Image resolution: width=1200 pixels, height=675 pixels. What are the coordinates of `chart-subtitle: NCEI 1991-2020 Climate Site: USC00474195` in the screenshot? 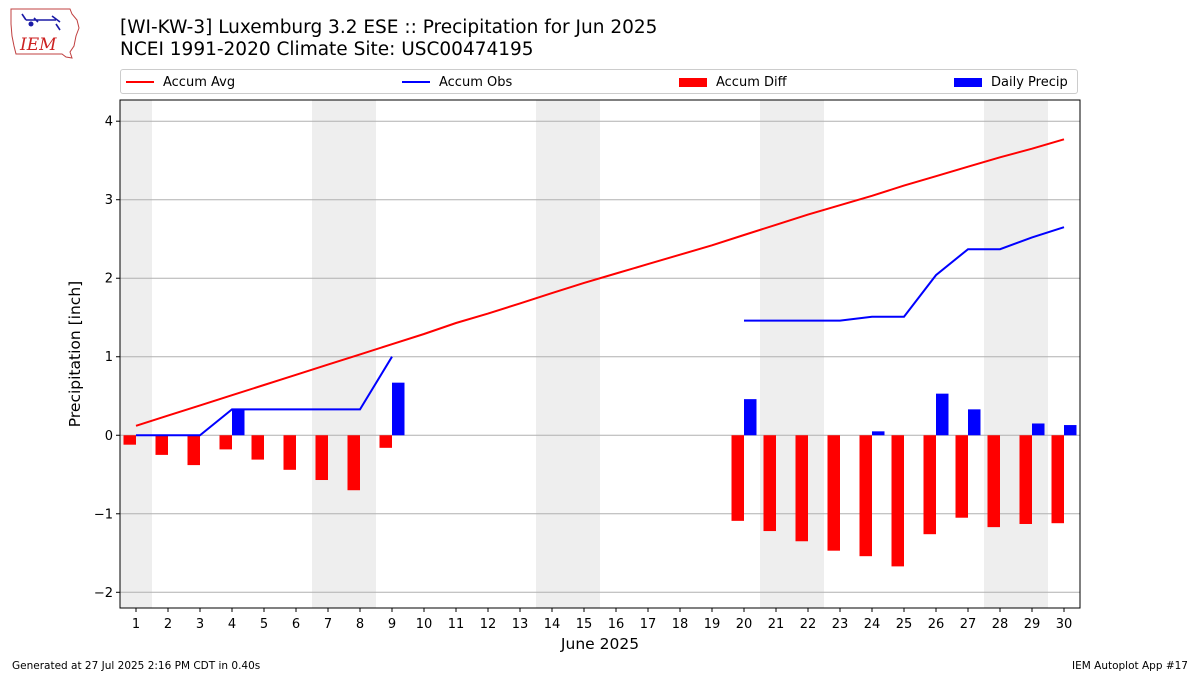 It's located at (327, 49).